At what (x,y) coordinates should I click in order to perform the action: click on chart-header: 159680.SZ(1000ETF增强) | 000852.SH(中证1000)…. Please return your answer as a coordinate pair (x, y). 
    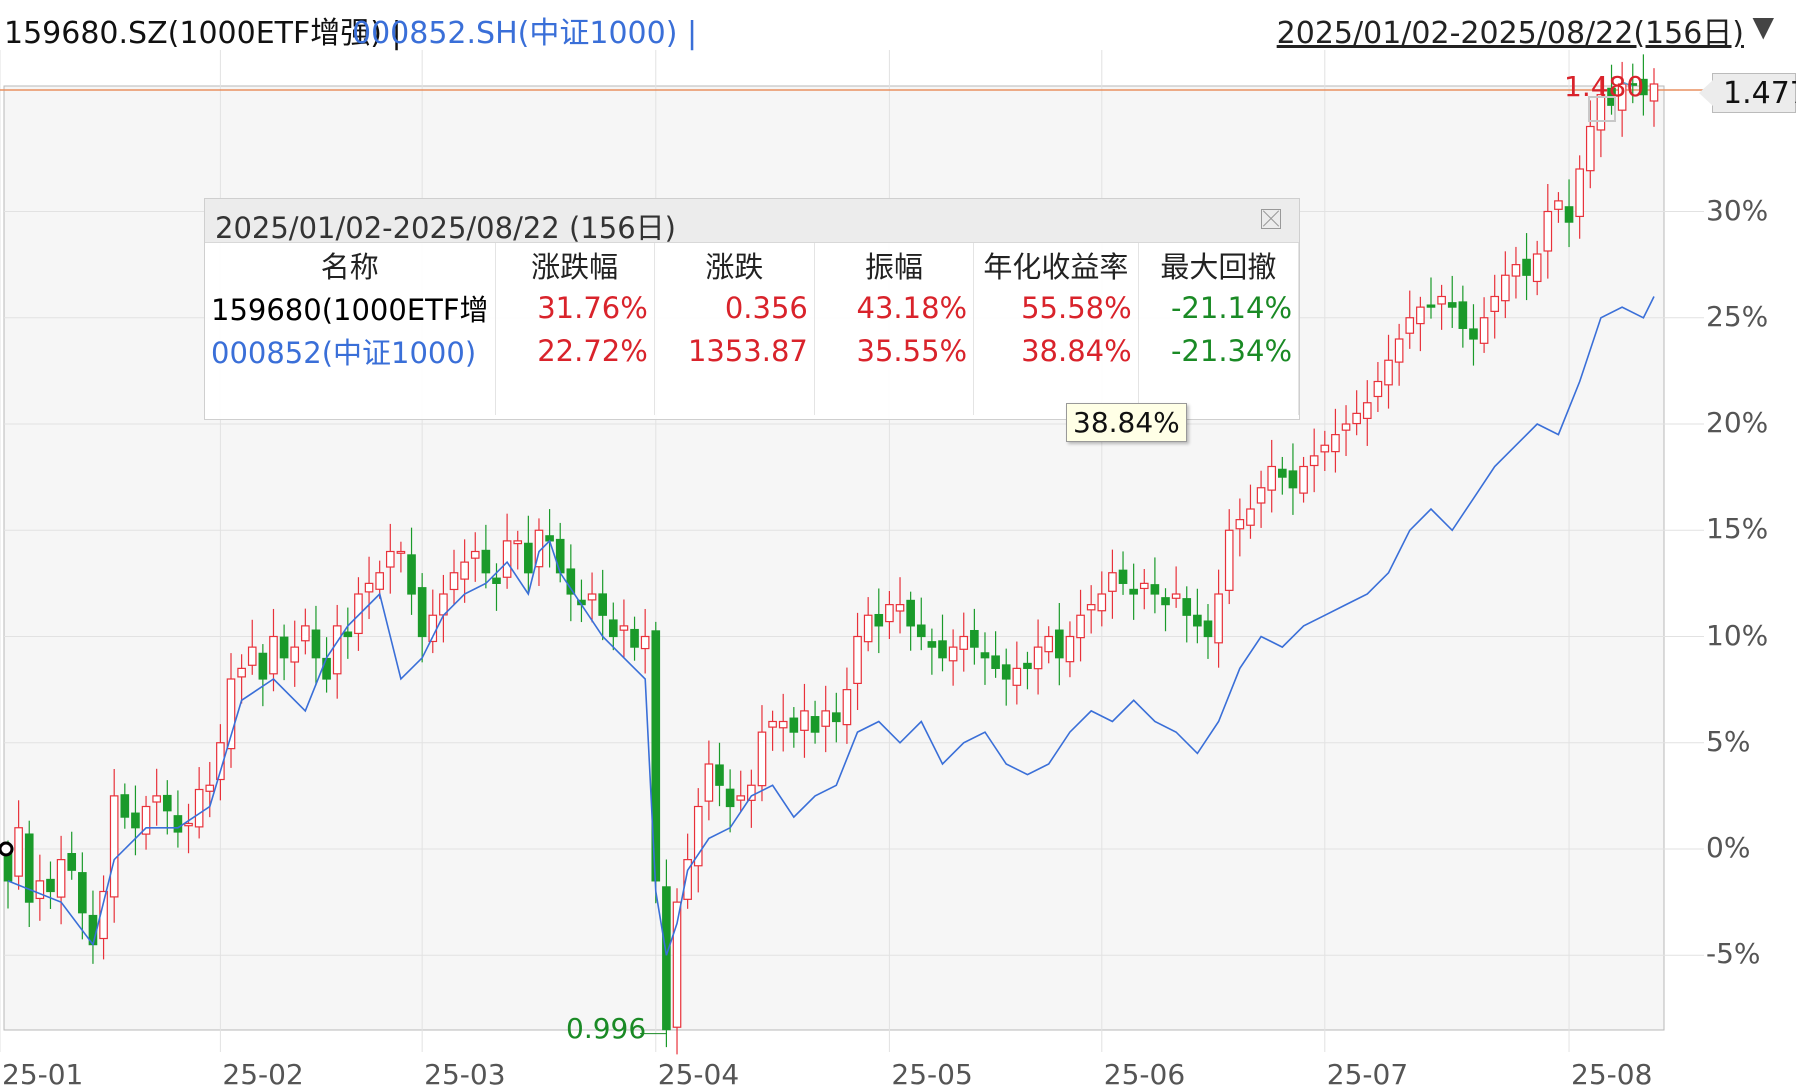
    Looking at the image, I should click on (898, 25).